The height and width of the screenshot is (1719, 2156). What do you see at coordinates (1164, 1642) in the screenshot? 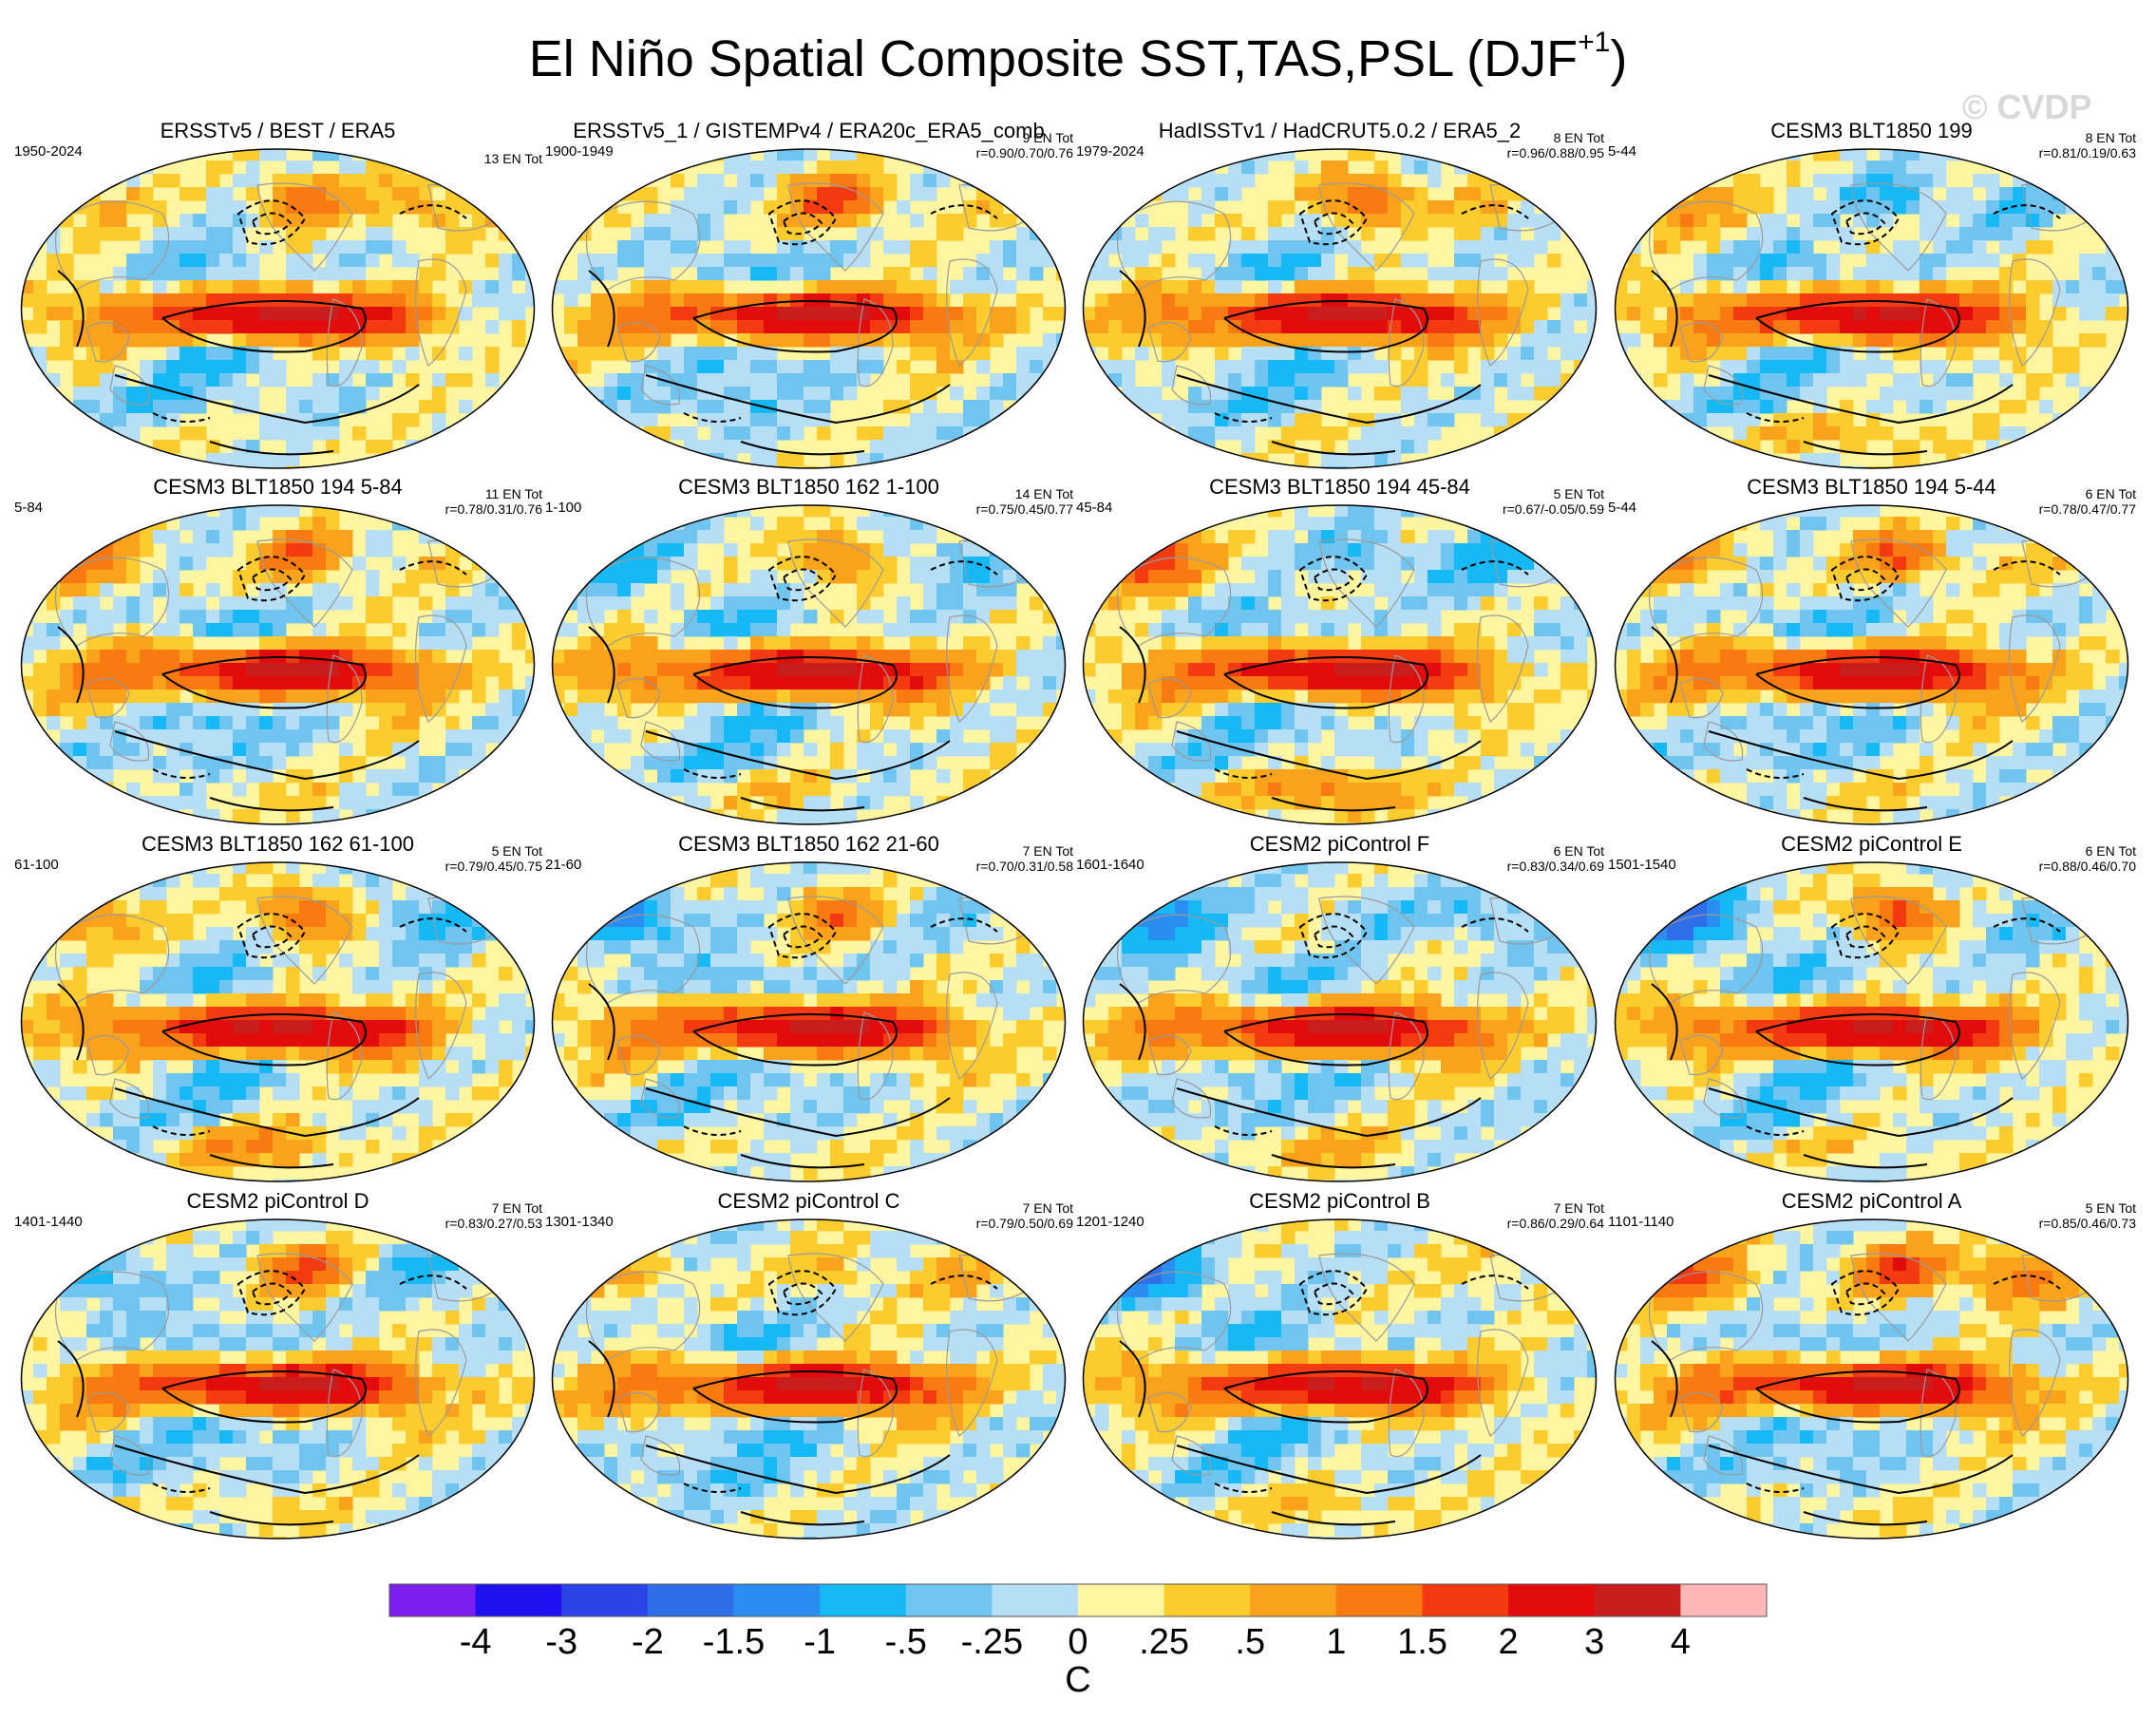
I see `colorbar-tick-label: .25` at bounding box center [1164, 1642].